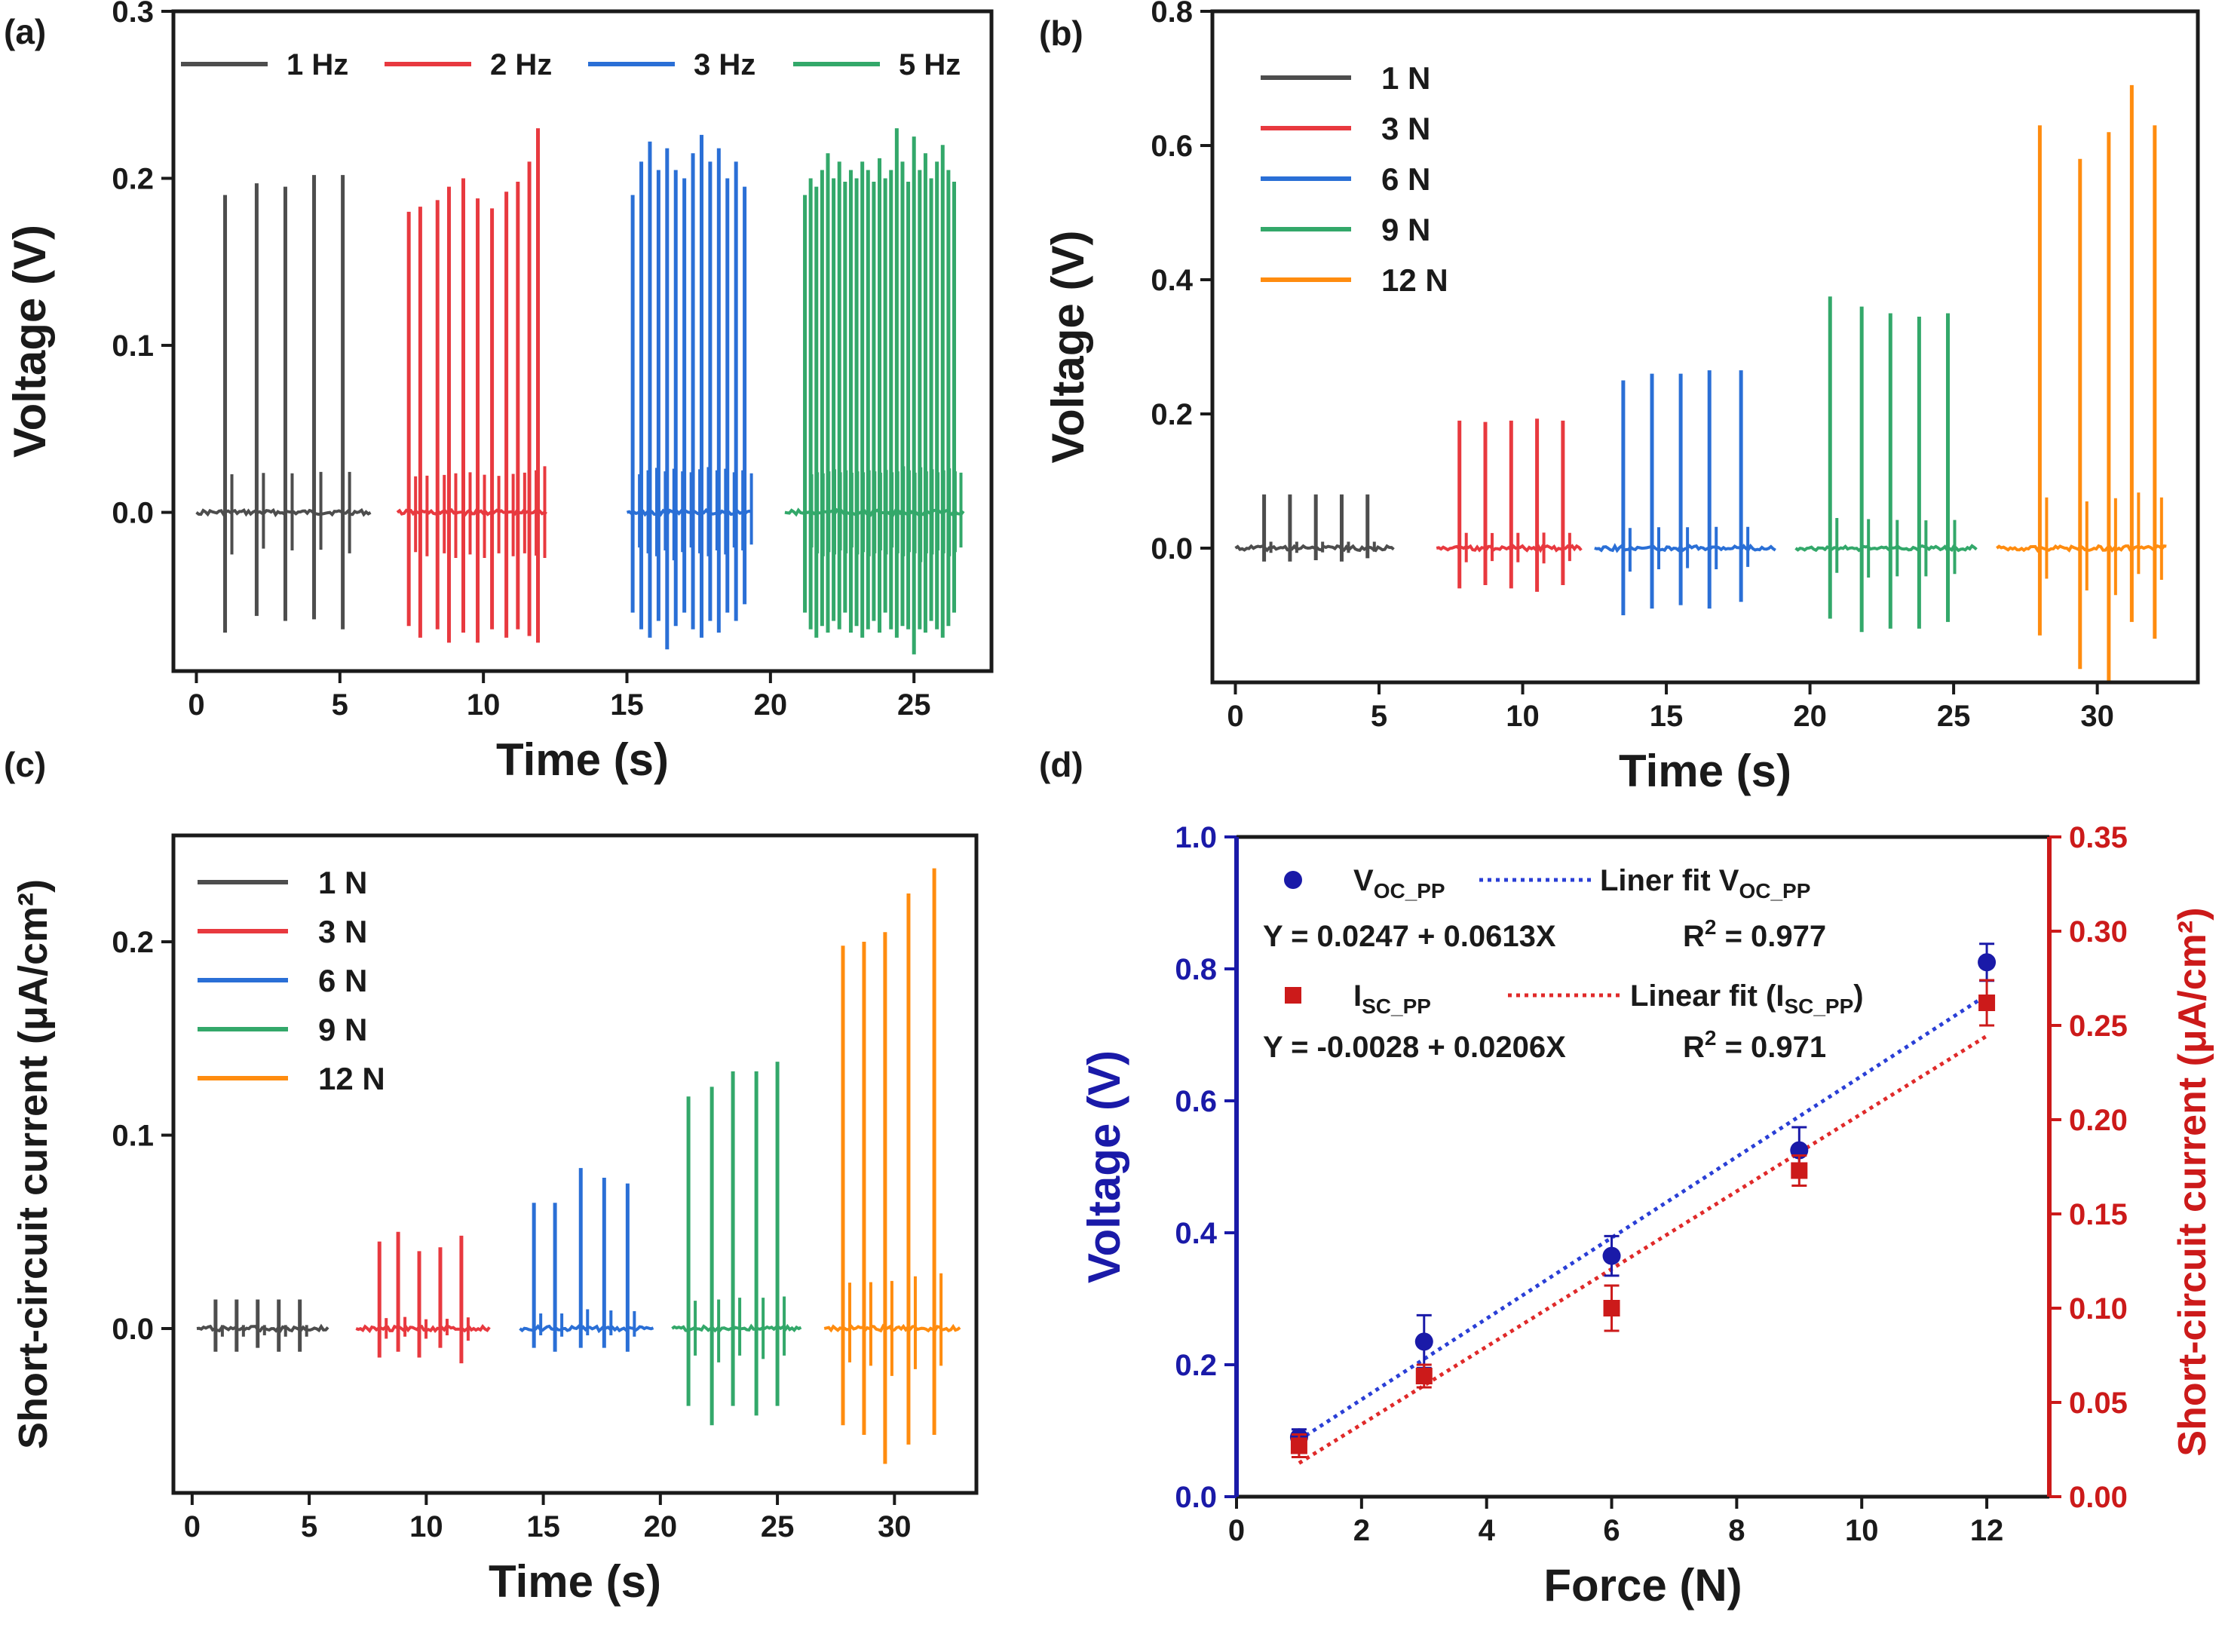  Describe the element at coordinates (30, 341) in the screenshot. I see `y-axis-label-a: Voltage (V)` at that location.